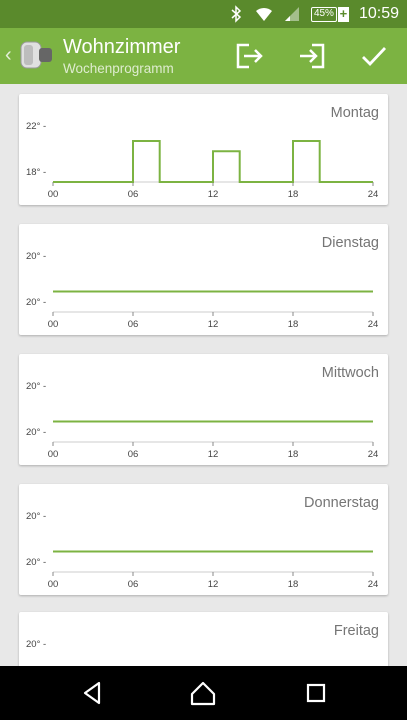 This screenshot has height=720, width=407. Describe the element at coordinates (291, 14) in the screenshot. I see `signal-icon` at that location.